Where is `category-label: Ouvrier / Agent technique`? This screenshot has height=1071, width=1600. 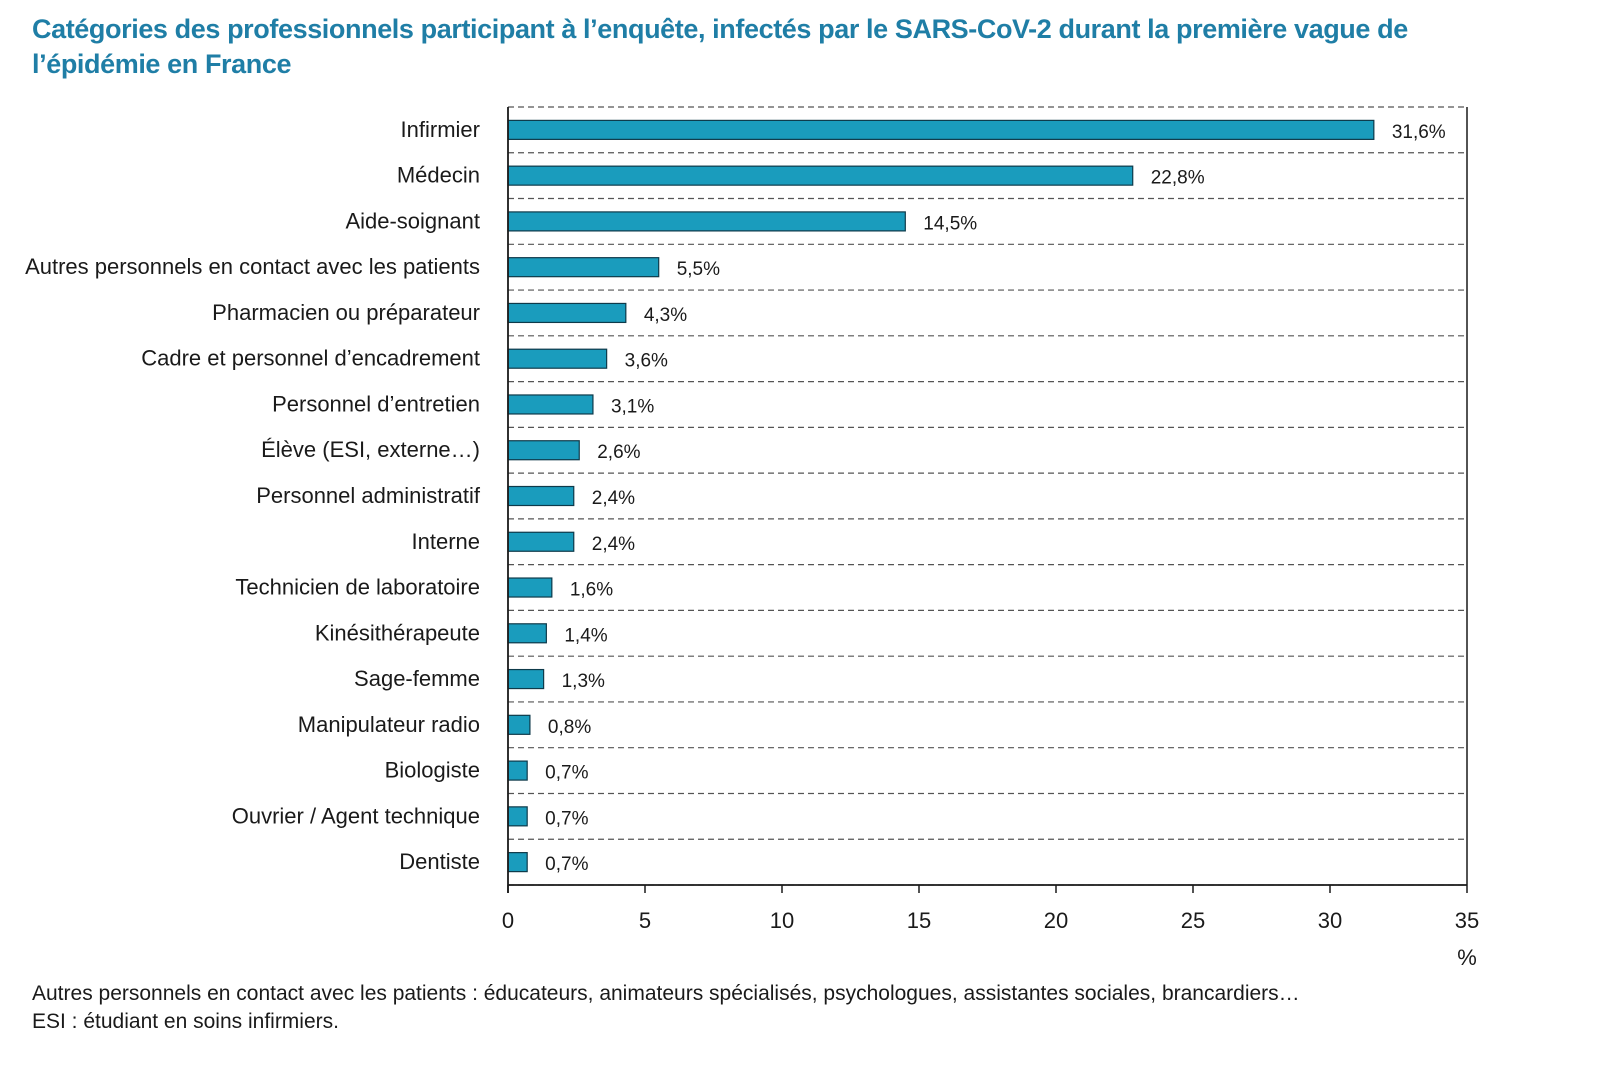 category-label: Ouvrier / Agent technique is located at coordinates (356, 815).